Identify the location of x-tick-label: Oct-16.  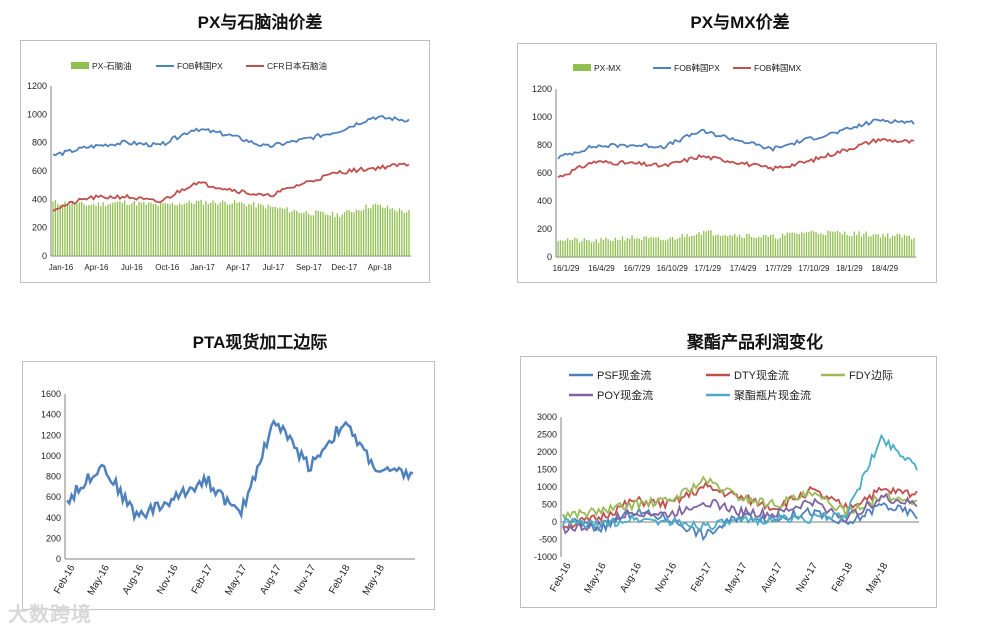
(167, 267).